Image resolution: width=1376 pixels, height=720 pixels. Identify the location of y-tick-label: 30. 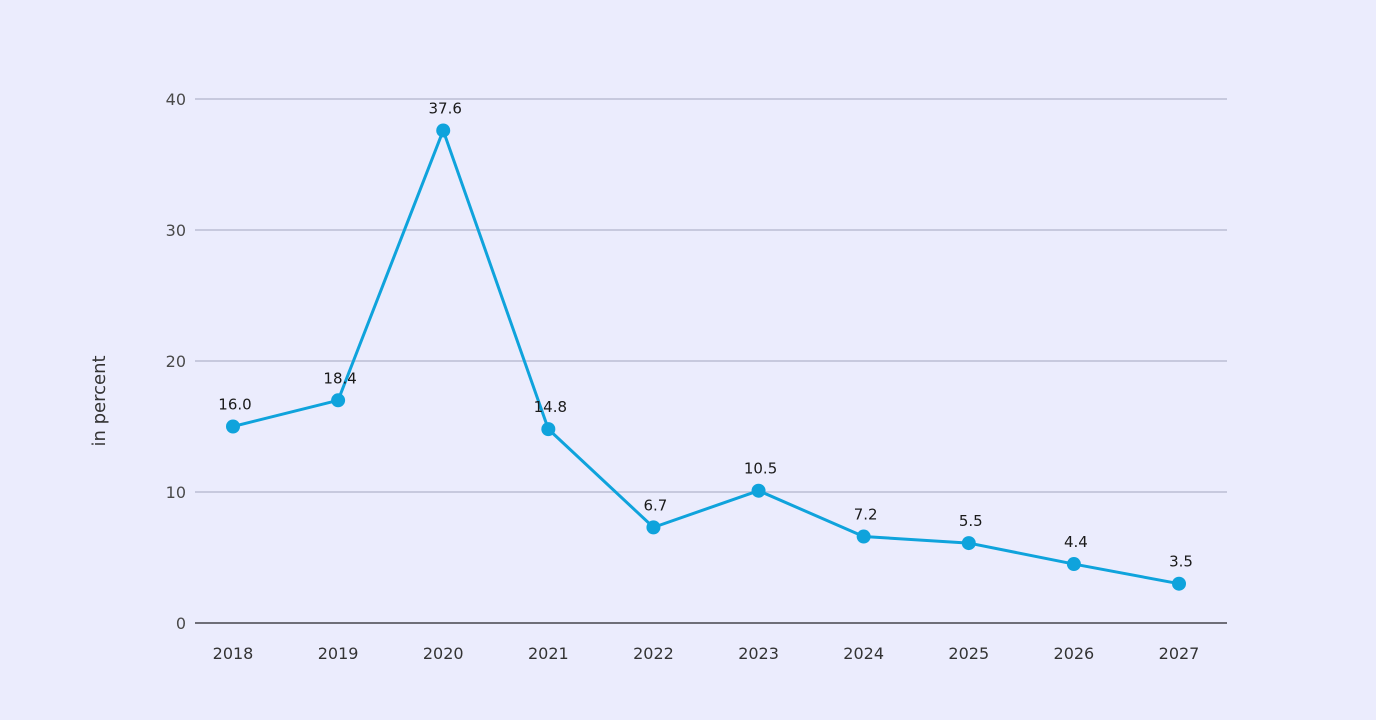
(176, 230).